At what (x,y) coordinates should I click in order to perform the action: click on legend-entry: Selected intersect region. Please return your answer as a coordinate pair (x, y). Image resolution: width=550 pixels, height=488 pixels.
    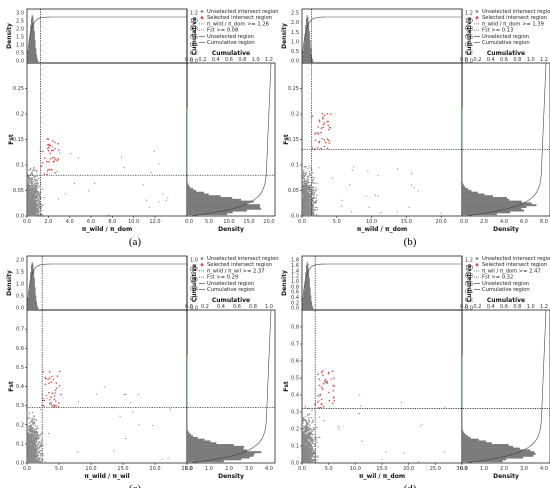
    Looking at the image, I should click on (239, 18).